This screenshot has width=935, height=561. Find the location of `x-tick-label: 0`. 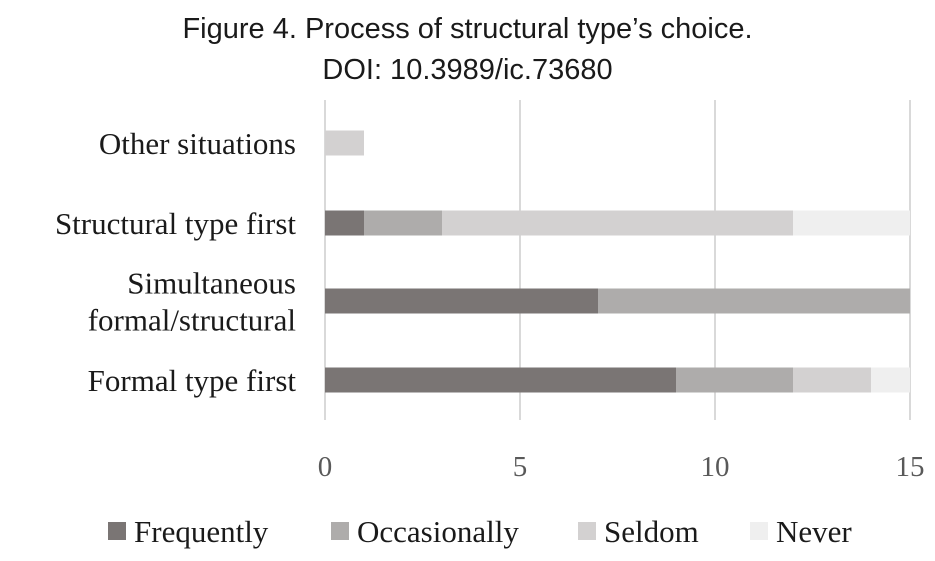

x-tick-label: 0 is located at coordinates (325, 467).